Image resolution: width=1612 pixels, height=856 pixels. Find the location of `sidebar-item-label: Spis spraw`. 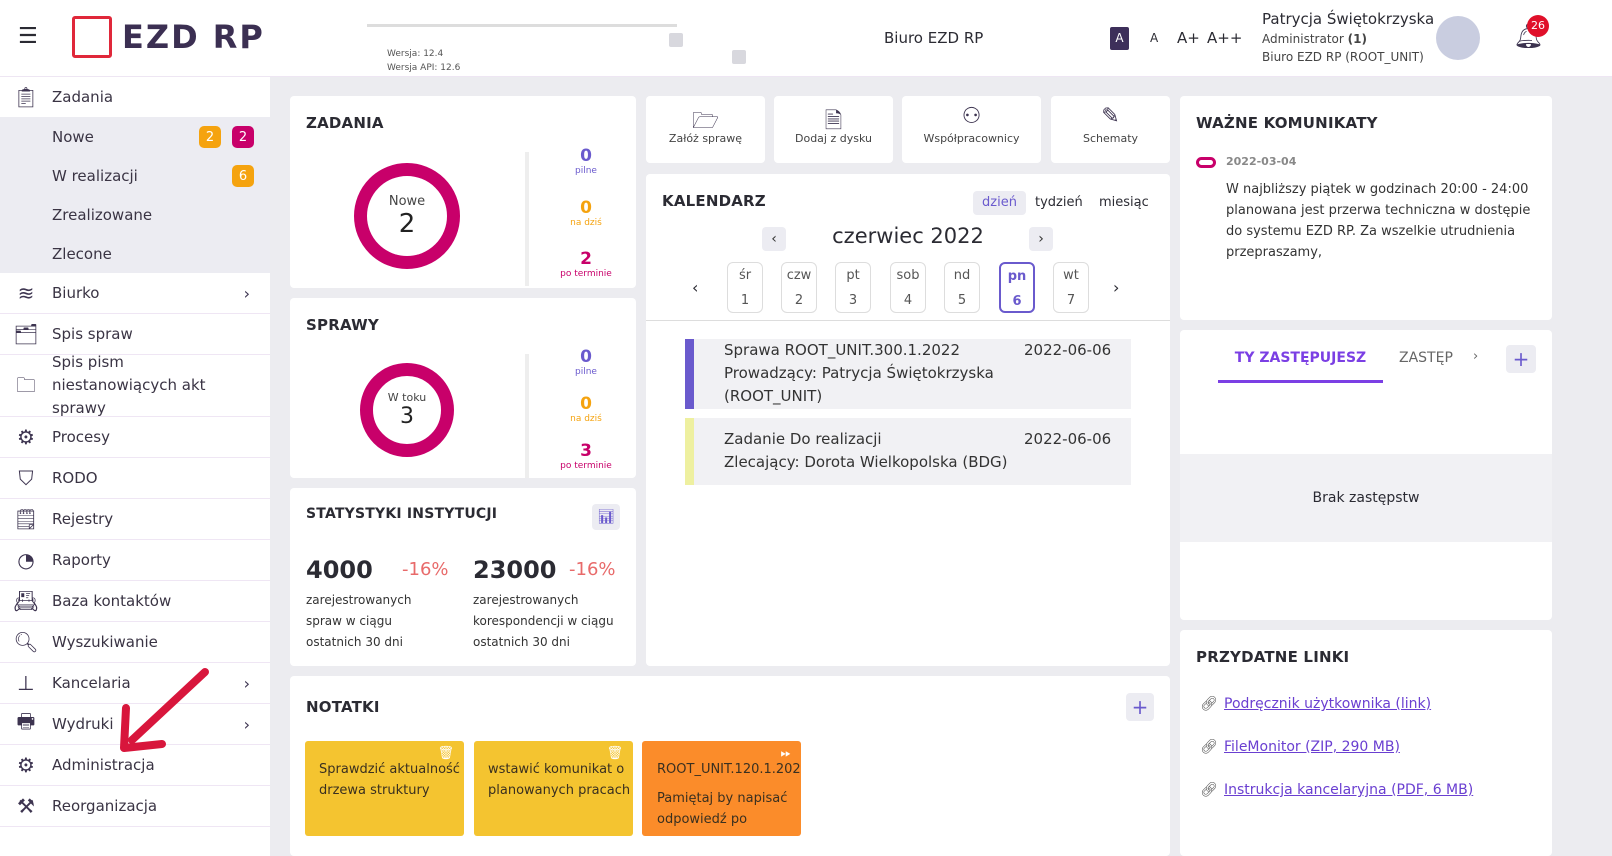

sidebar-item-label: Spis spraw is located at coordinates (92, 334).